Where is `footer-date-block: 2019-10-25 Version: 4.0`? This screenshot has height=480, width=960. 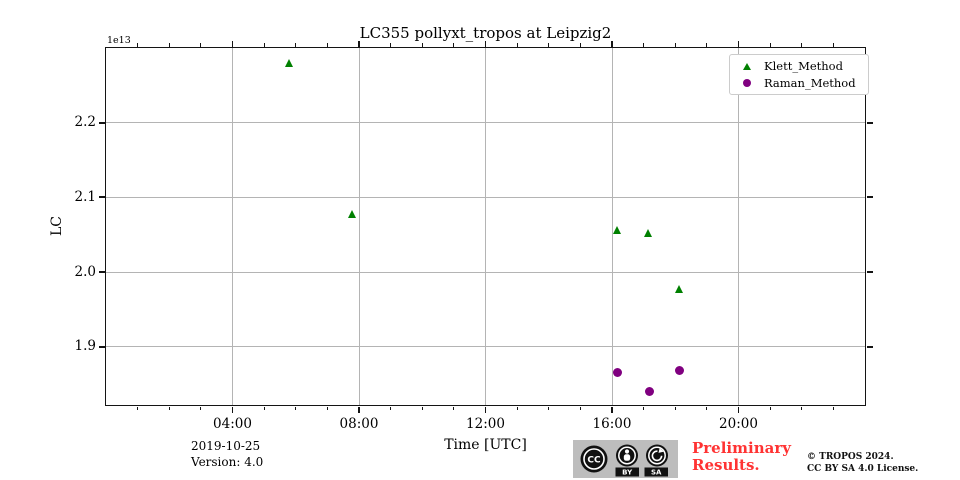 footer-date-block: 2019-10-25 Version: 4.0 is located at coordinates (227, 454).